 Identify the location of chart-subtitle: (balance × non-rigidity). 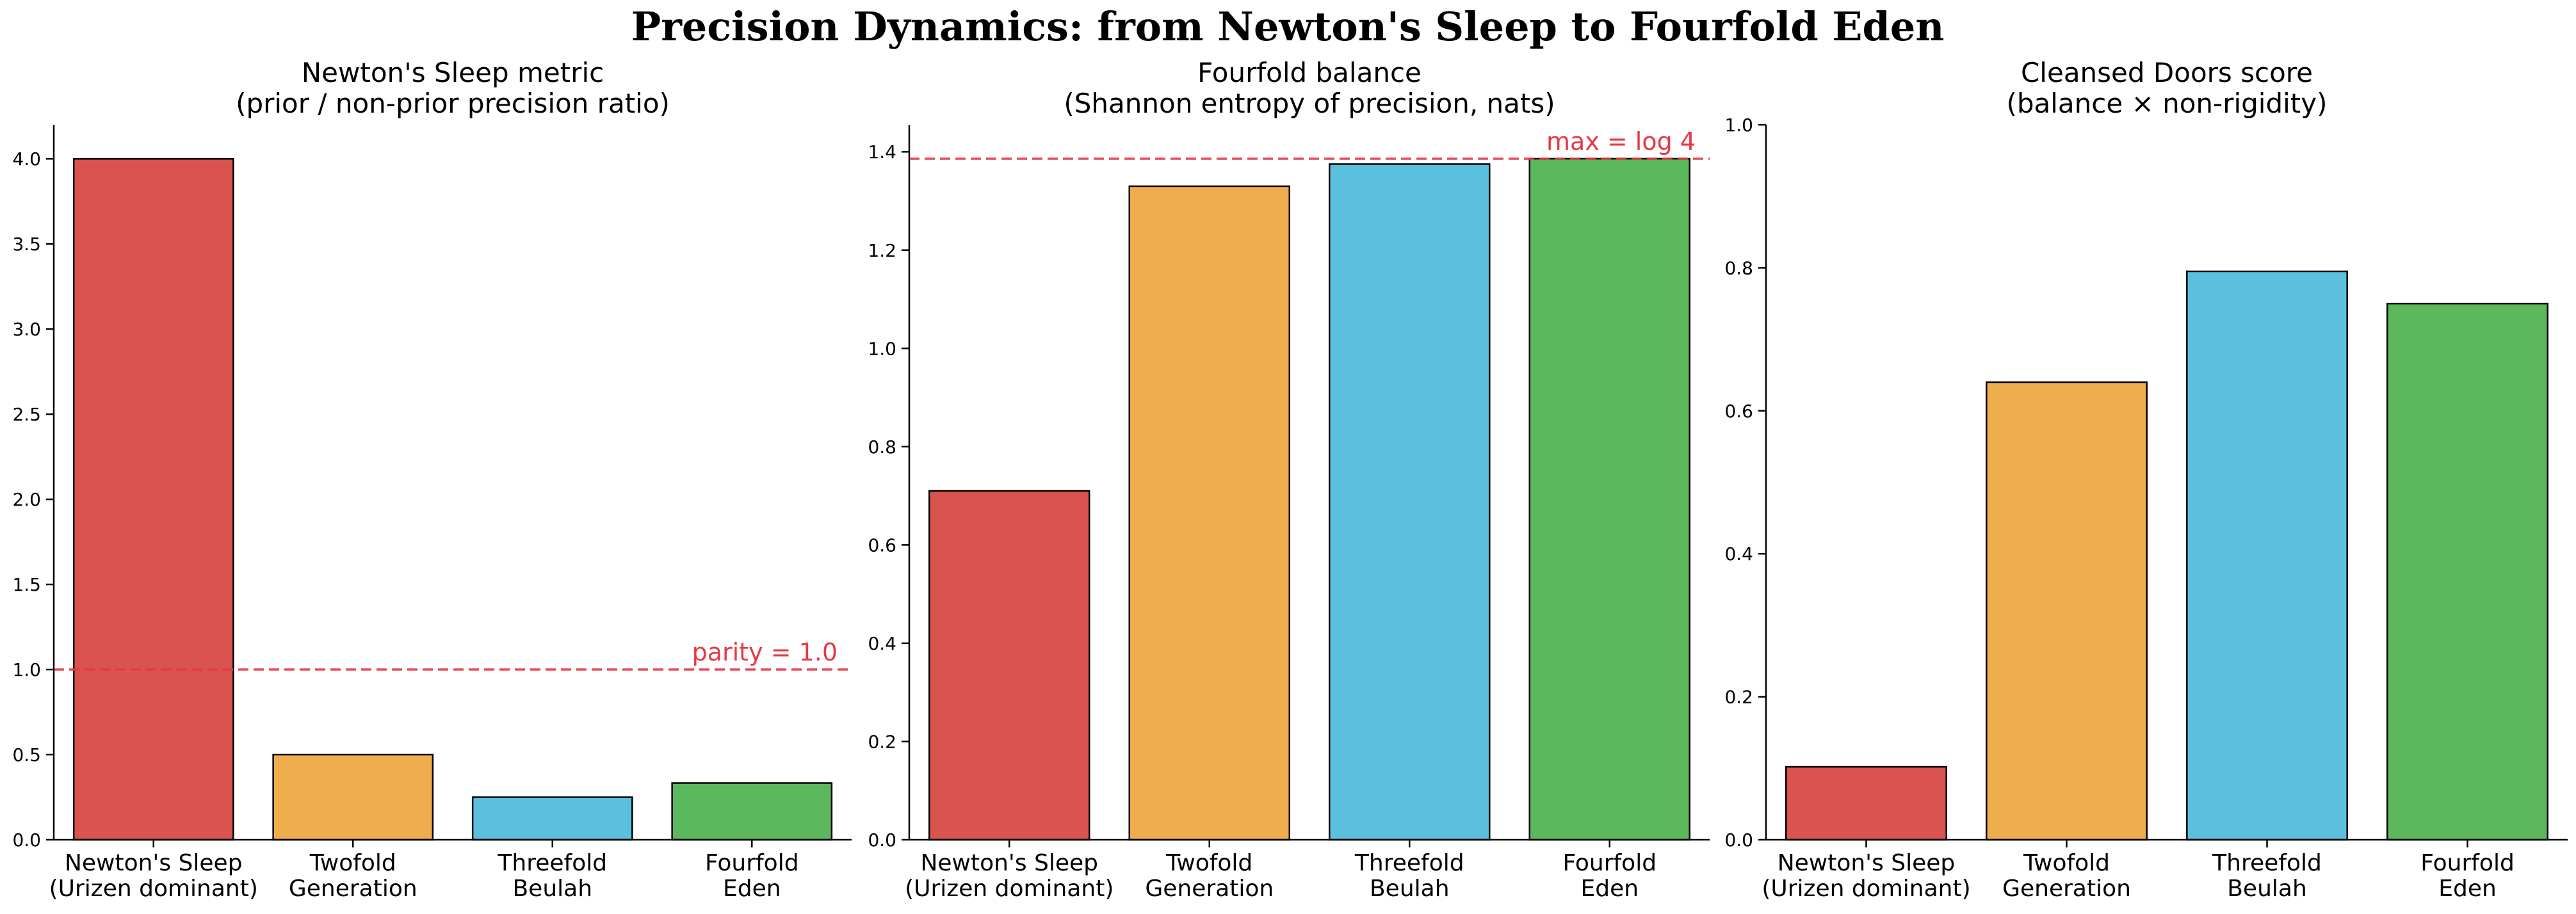
(2166, 103).